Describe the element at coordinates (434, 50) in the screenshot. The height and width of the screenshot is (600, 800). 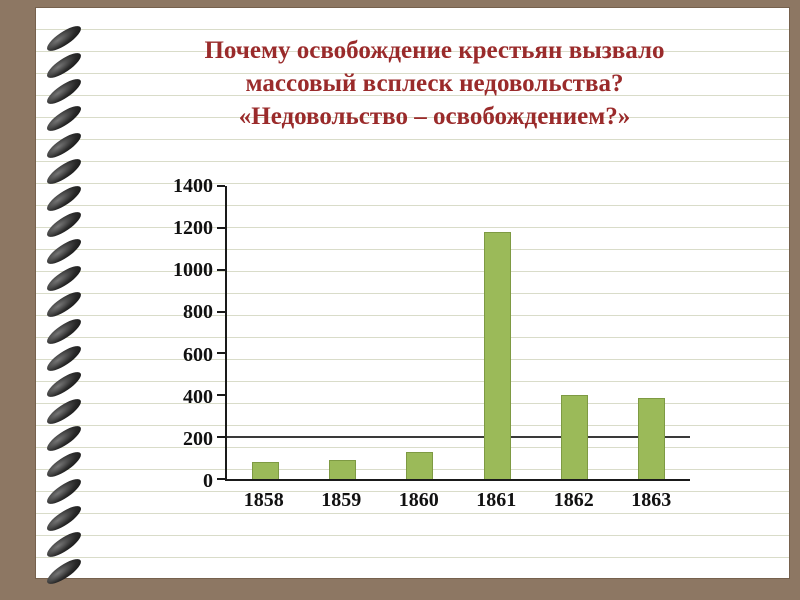
I see `title-line: Почему освобождение крестьян вызвало` at that location.